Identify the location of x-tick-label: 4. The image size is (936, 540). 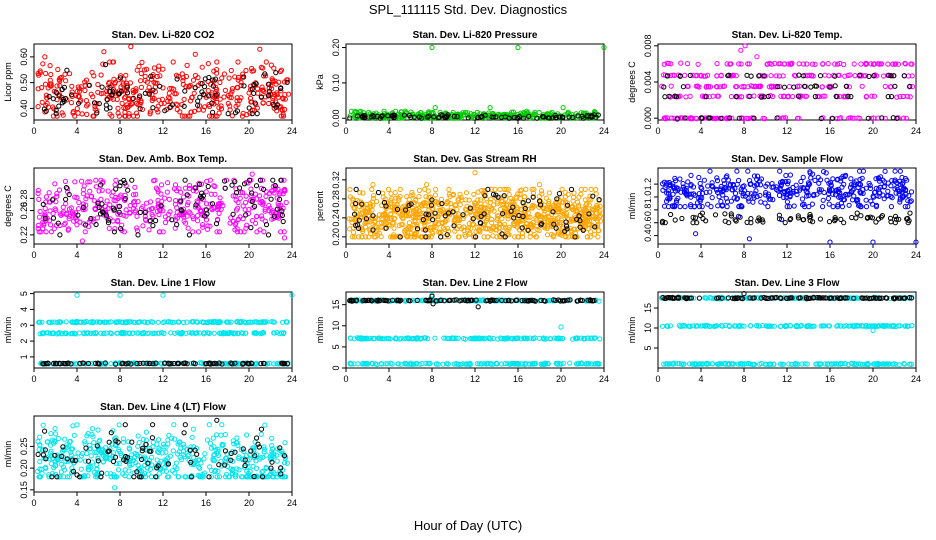
(700, 255).